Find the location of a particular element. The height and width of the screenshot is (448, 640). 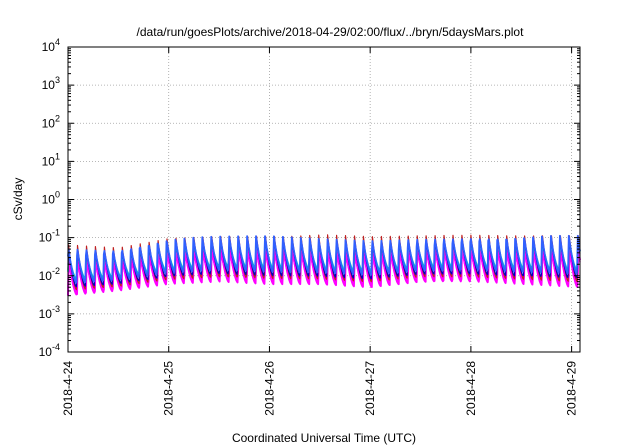

x-axis-label: Coordinated Universal Time (UTC) is located at coordinates (324, 438).